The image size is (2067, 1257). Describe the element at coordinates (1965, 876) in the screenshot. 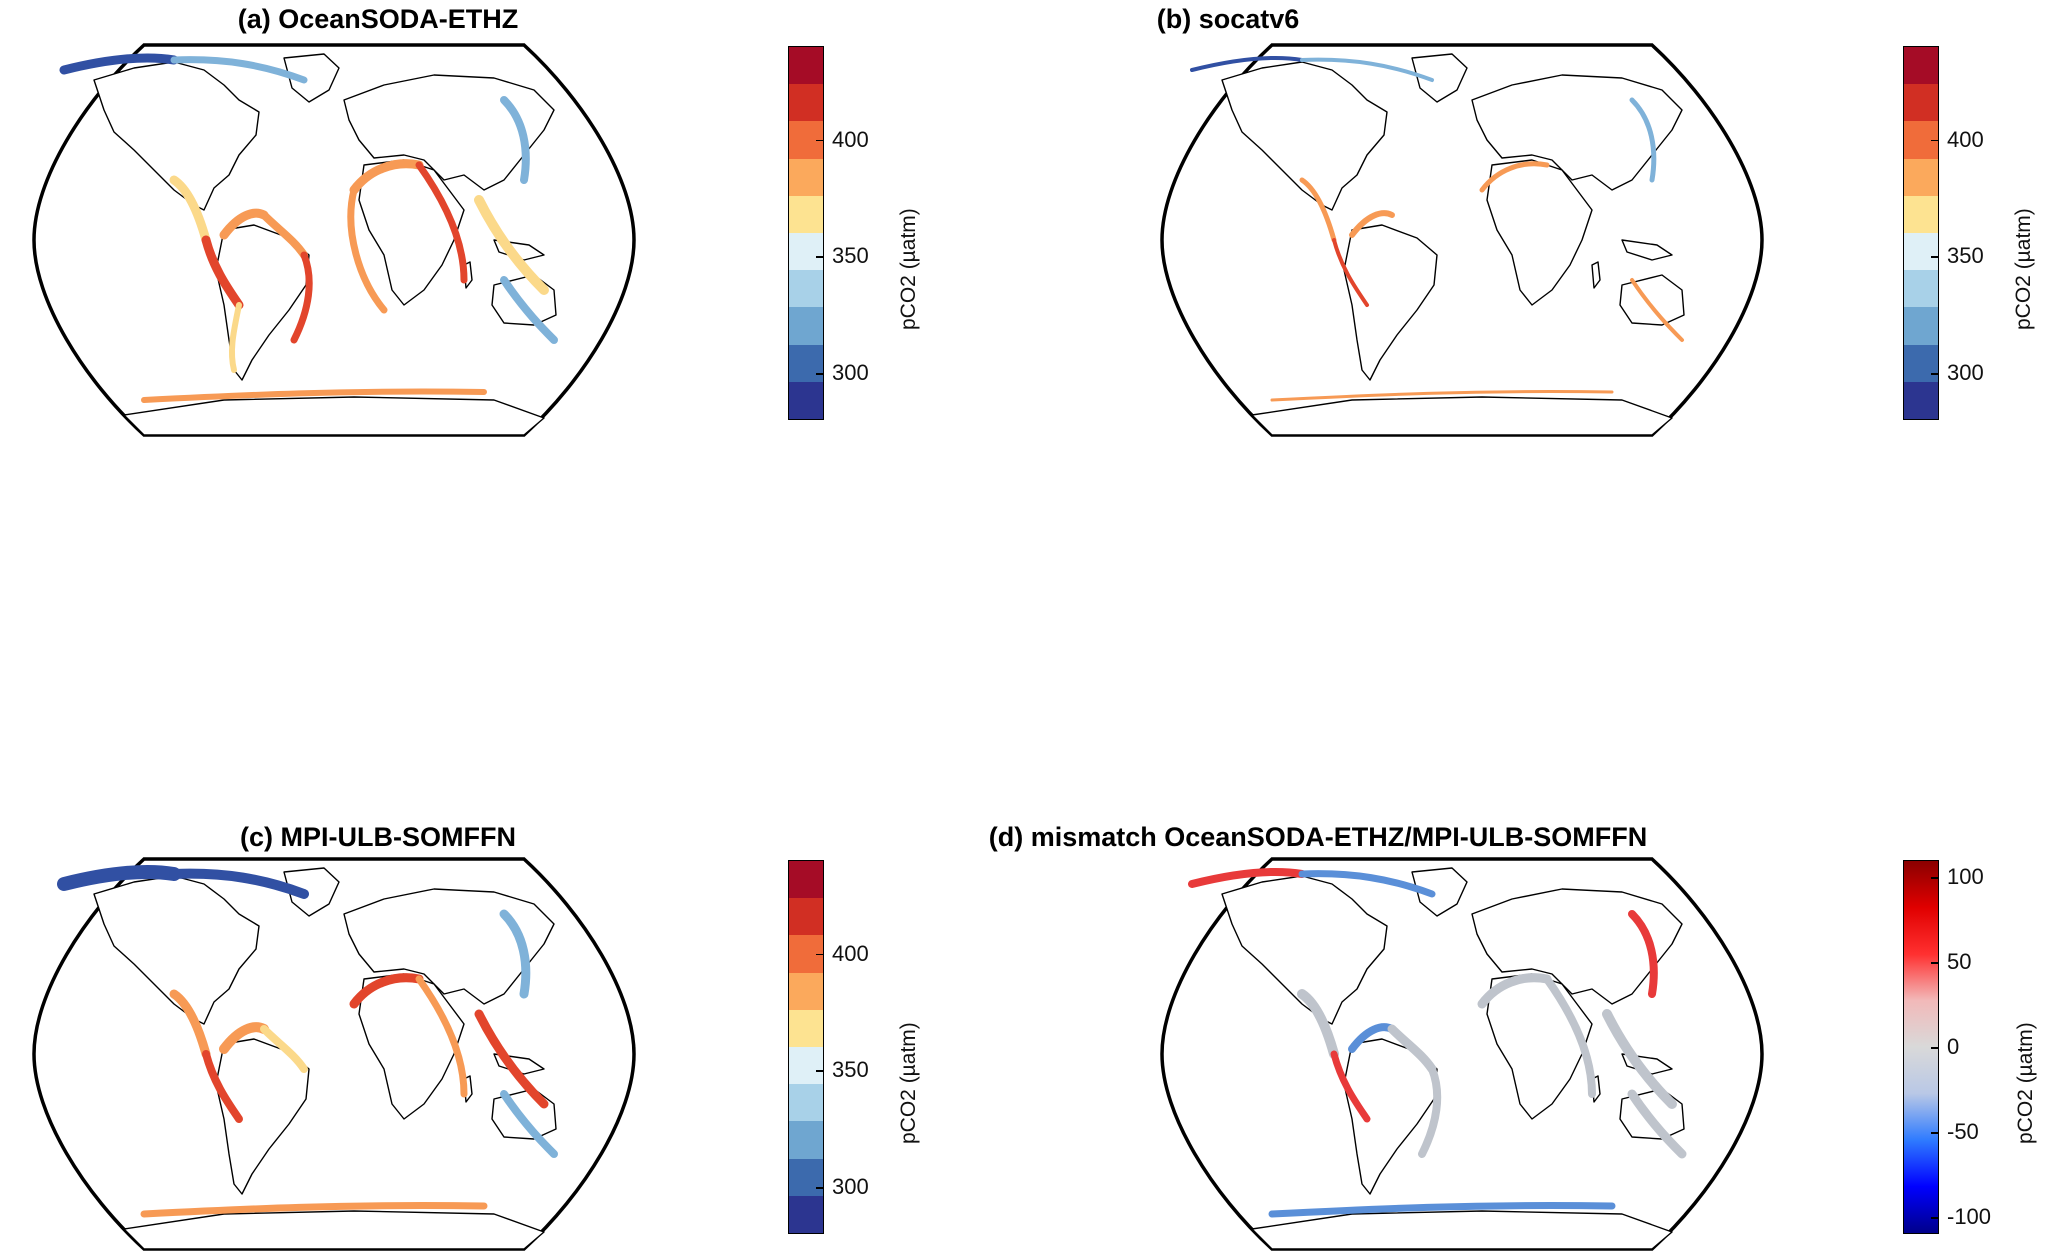

I see `colorbar-tick-label: 100` at that location.